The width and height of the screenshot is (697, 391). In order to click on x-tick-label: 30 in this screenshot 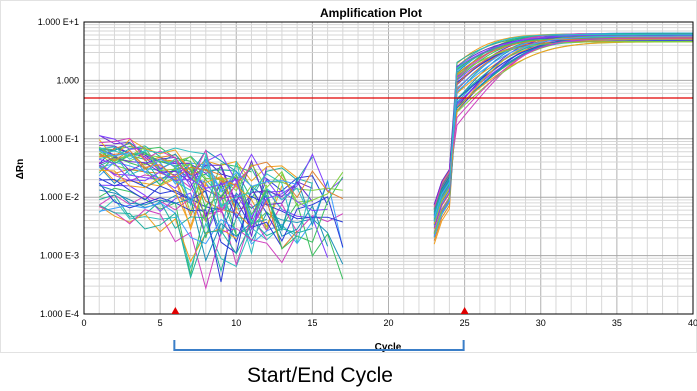, I will do `click(541, 323)`.